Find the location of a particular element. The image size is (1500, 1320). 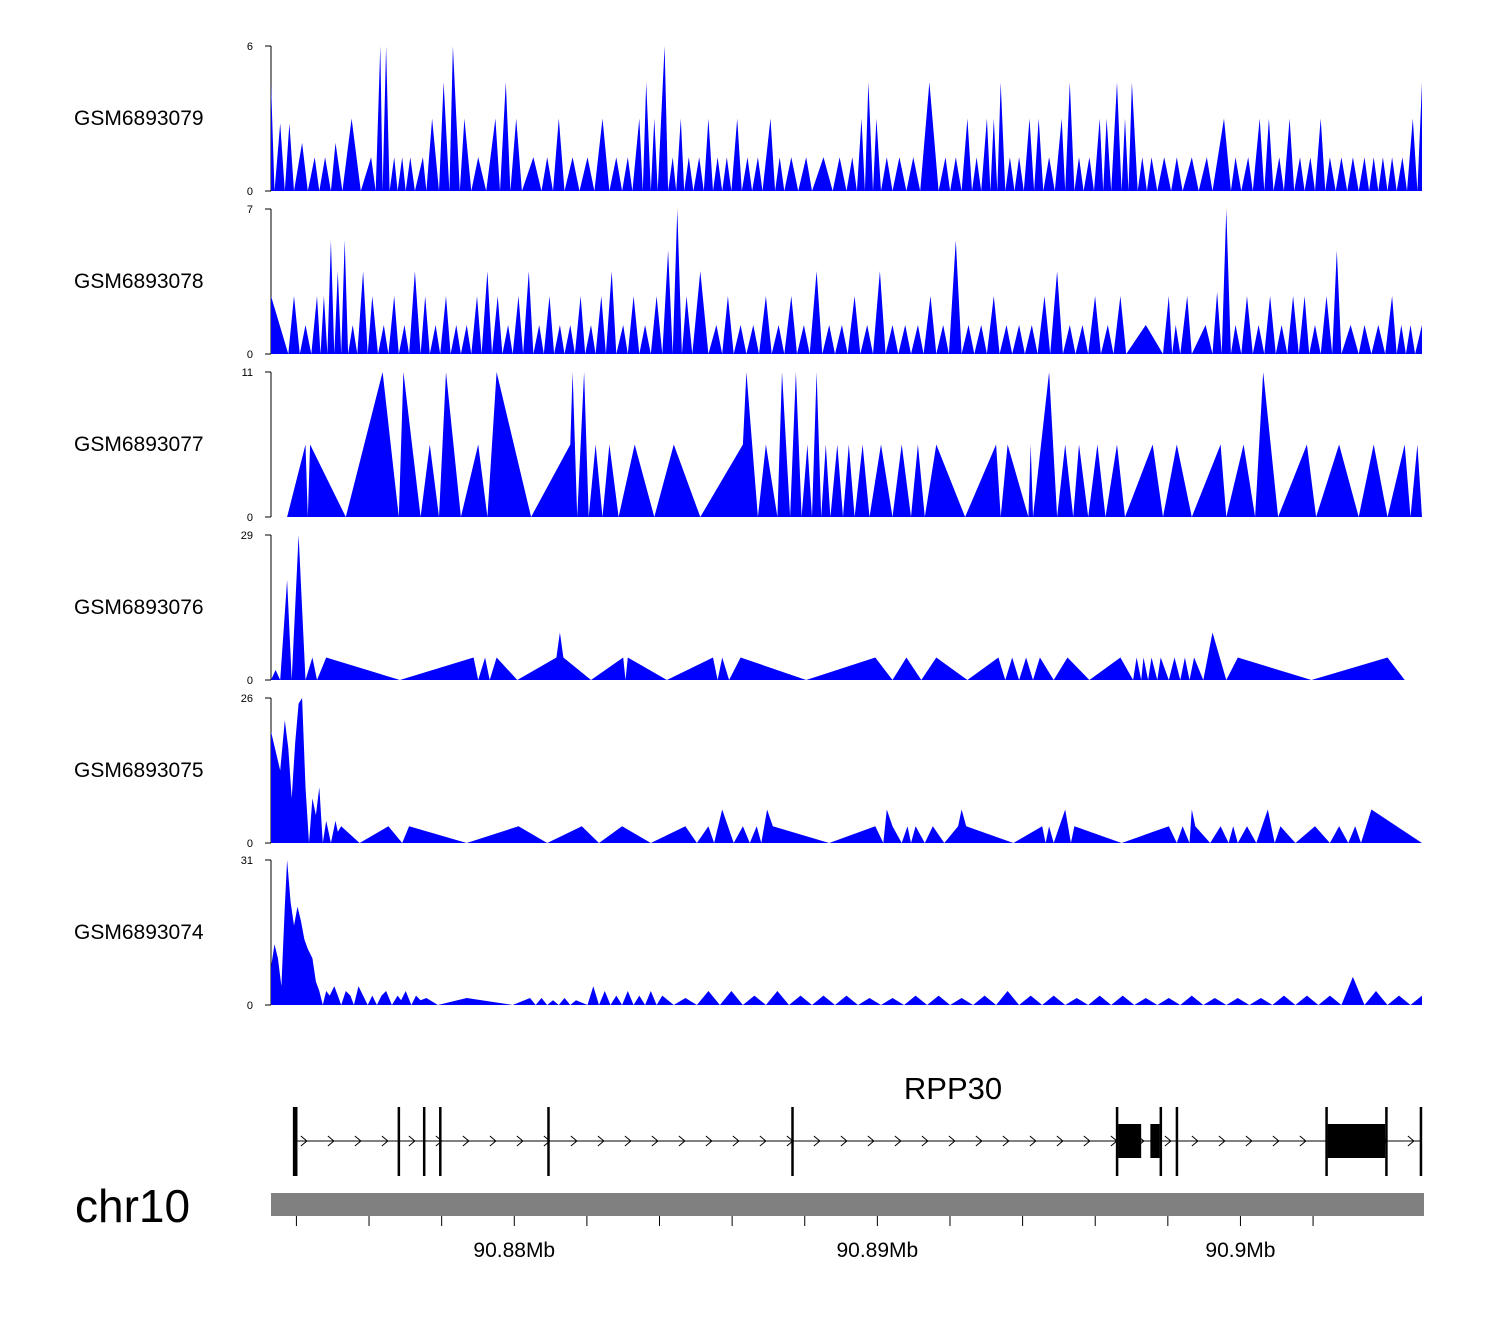

track-label: GSM6893075 is located at coordinates (139, 770).